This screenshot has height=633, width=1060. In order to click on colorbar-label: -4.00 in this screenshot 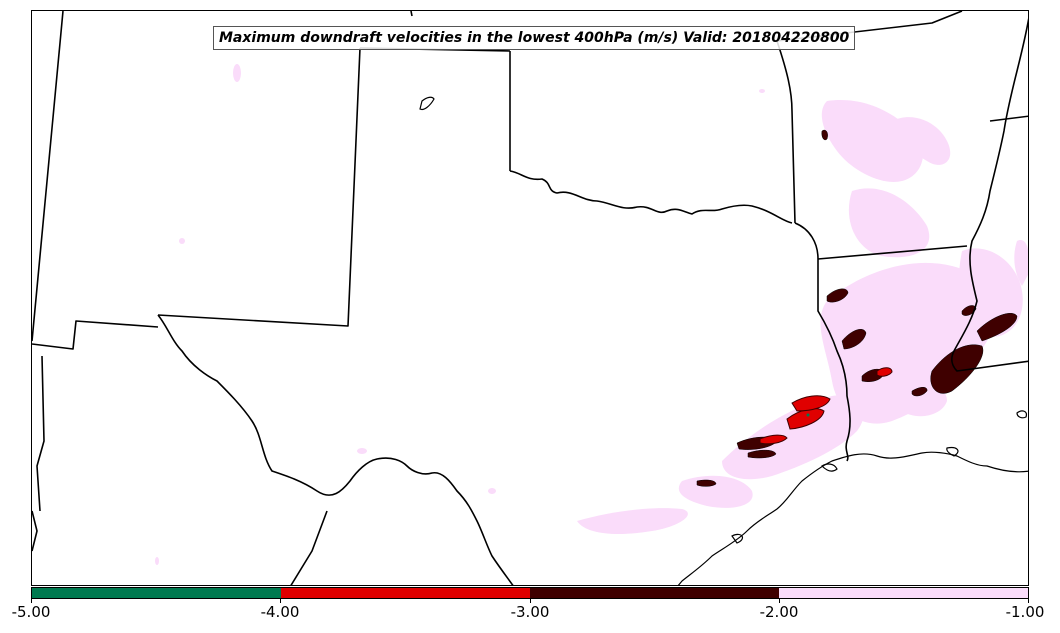, I will do `click(280, 612)`.